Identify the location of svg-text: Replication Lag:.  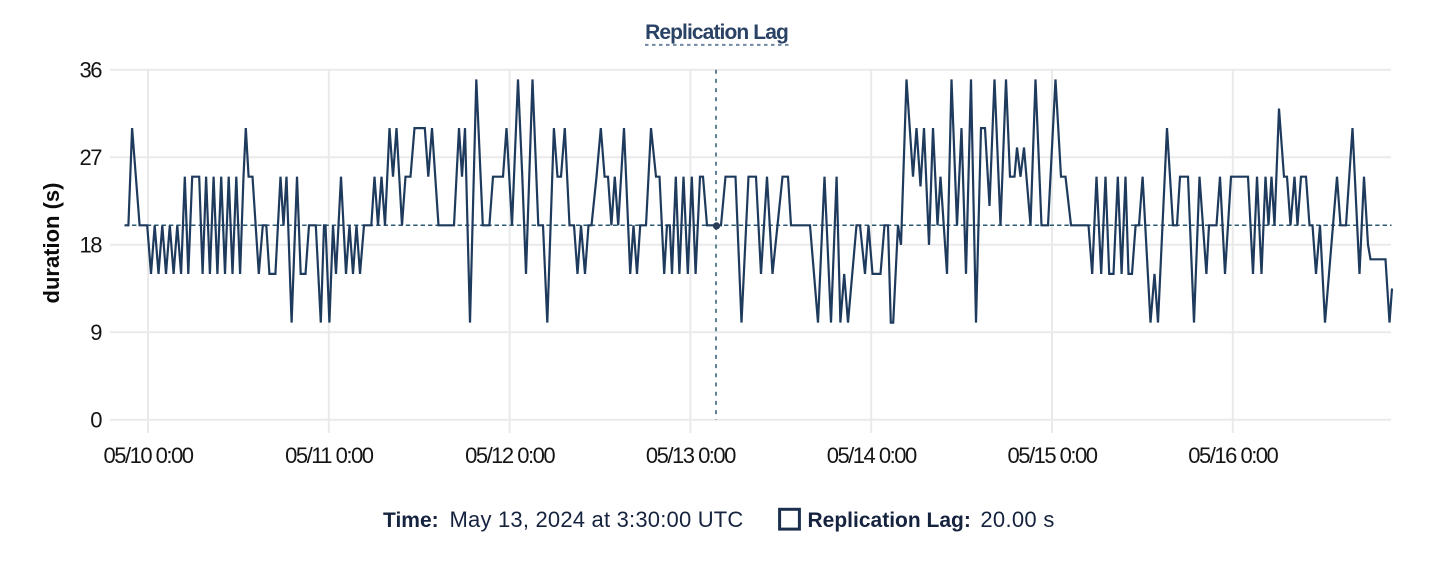
(889, 520).